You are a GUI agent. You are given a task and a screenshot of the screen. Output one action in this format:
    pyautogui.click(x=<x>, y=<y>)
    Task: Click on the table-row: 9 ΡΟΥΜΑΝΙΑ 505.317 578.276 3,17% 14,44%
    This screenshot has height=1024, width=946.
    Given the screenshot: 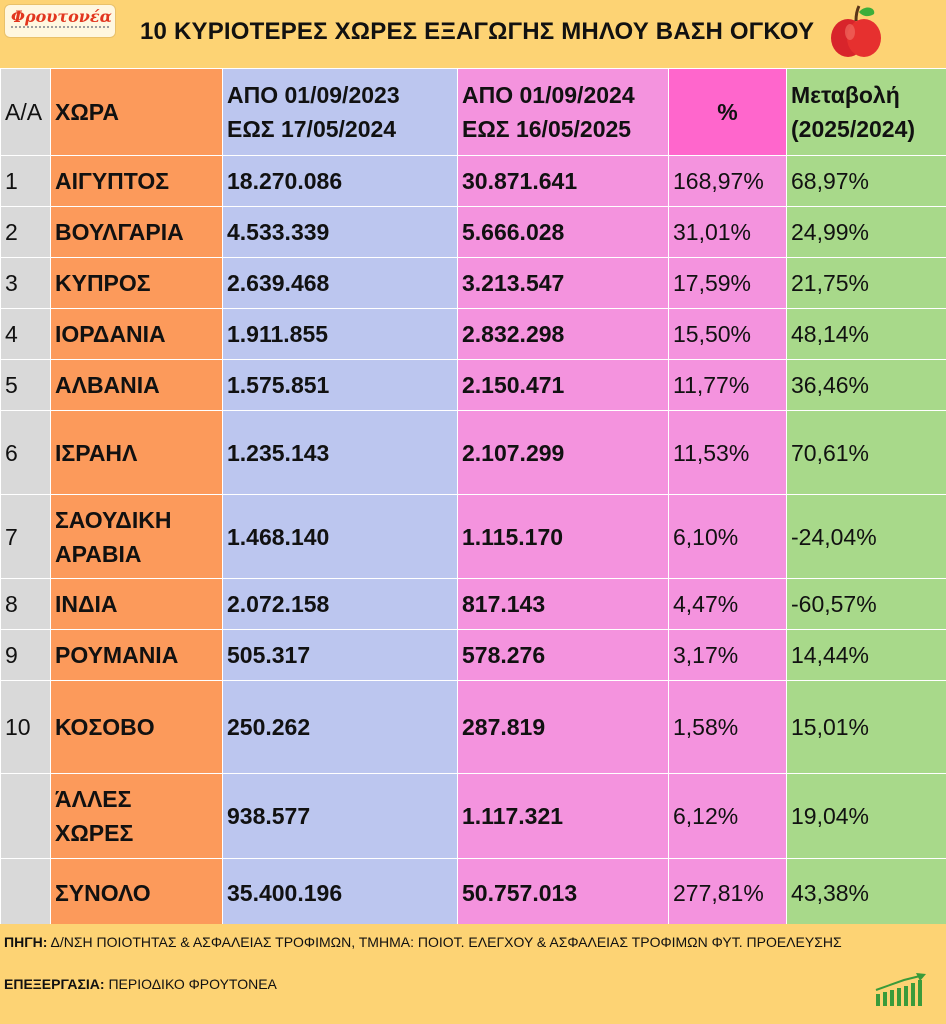 What is the action you would take?
    pyautogui.click(x=473, y=655)
    